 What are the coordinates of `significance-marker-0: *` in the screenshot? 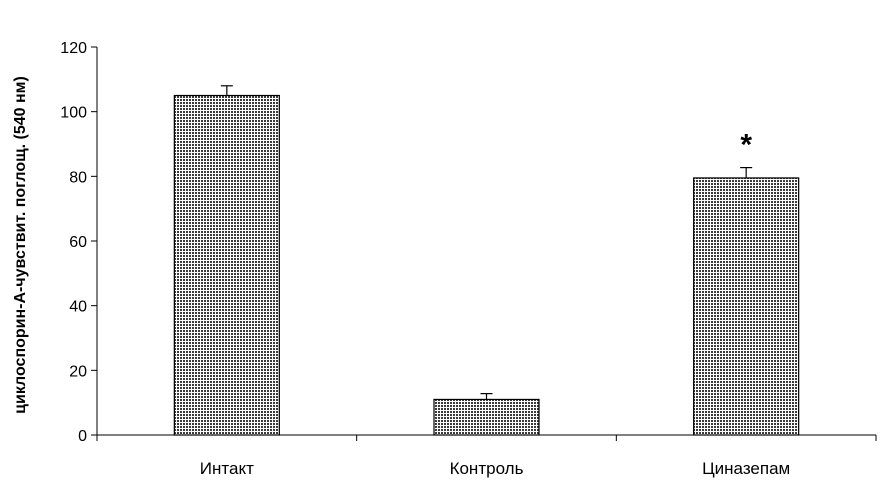 It's located at (746, 145).